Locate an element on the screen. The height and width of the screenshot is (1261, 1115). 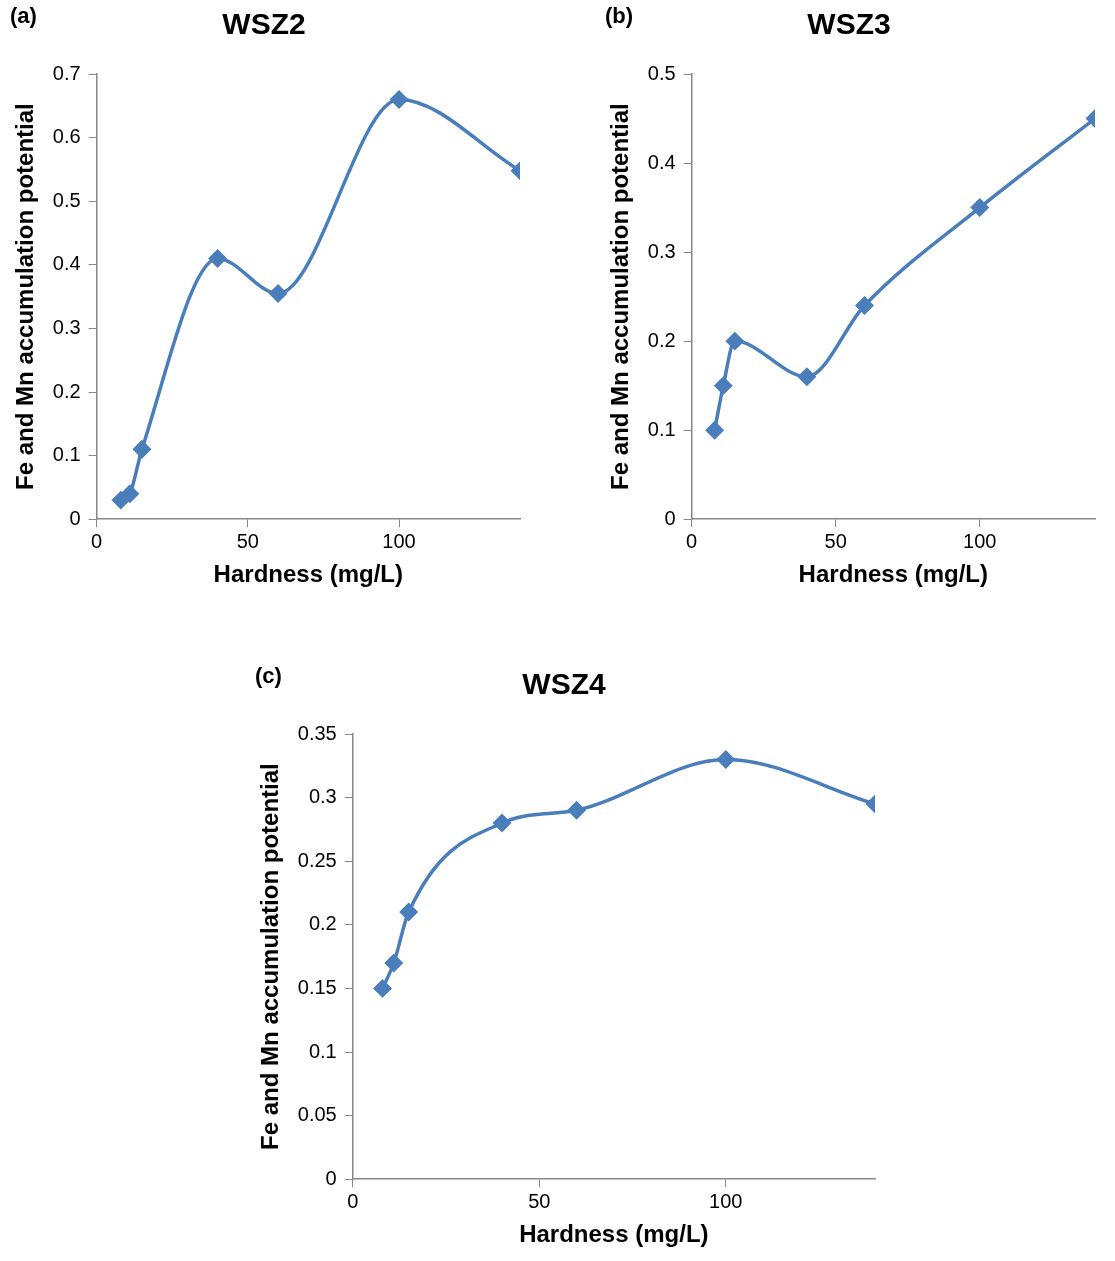
chart-title: WSZ4 is located at coordinates (564, 684).